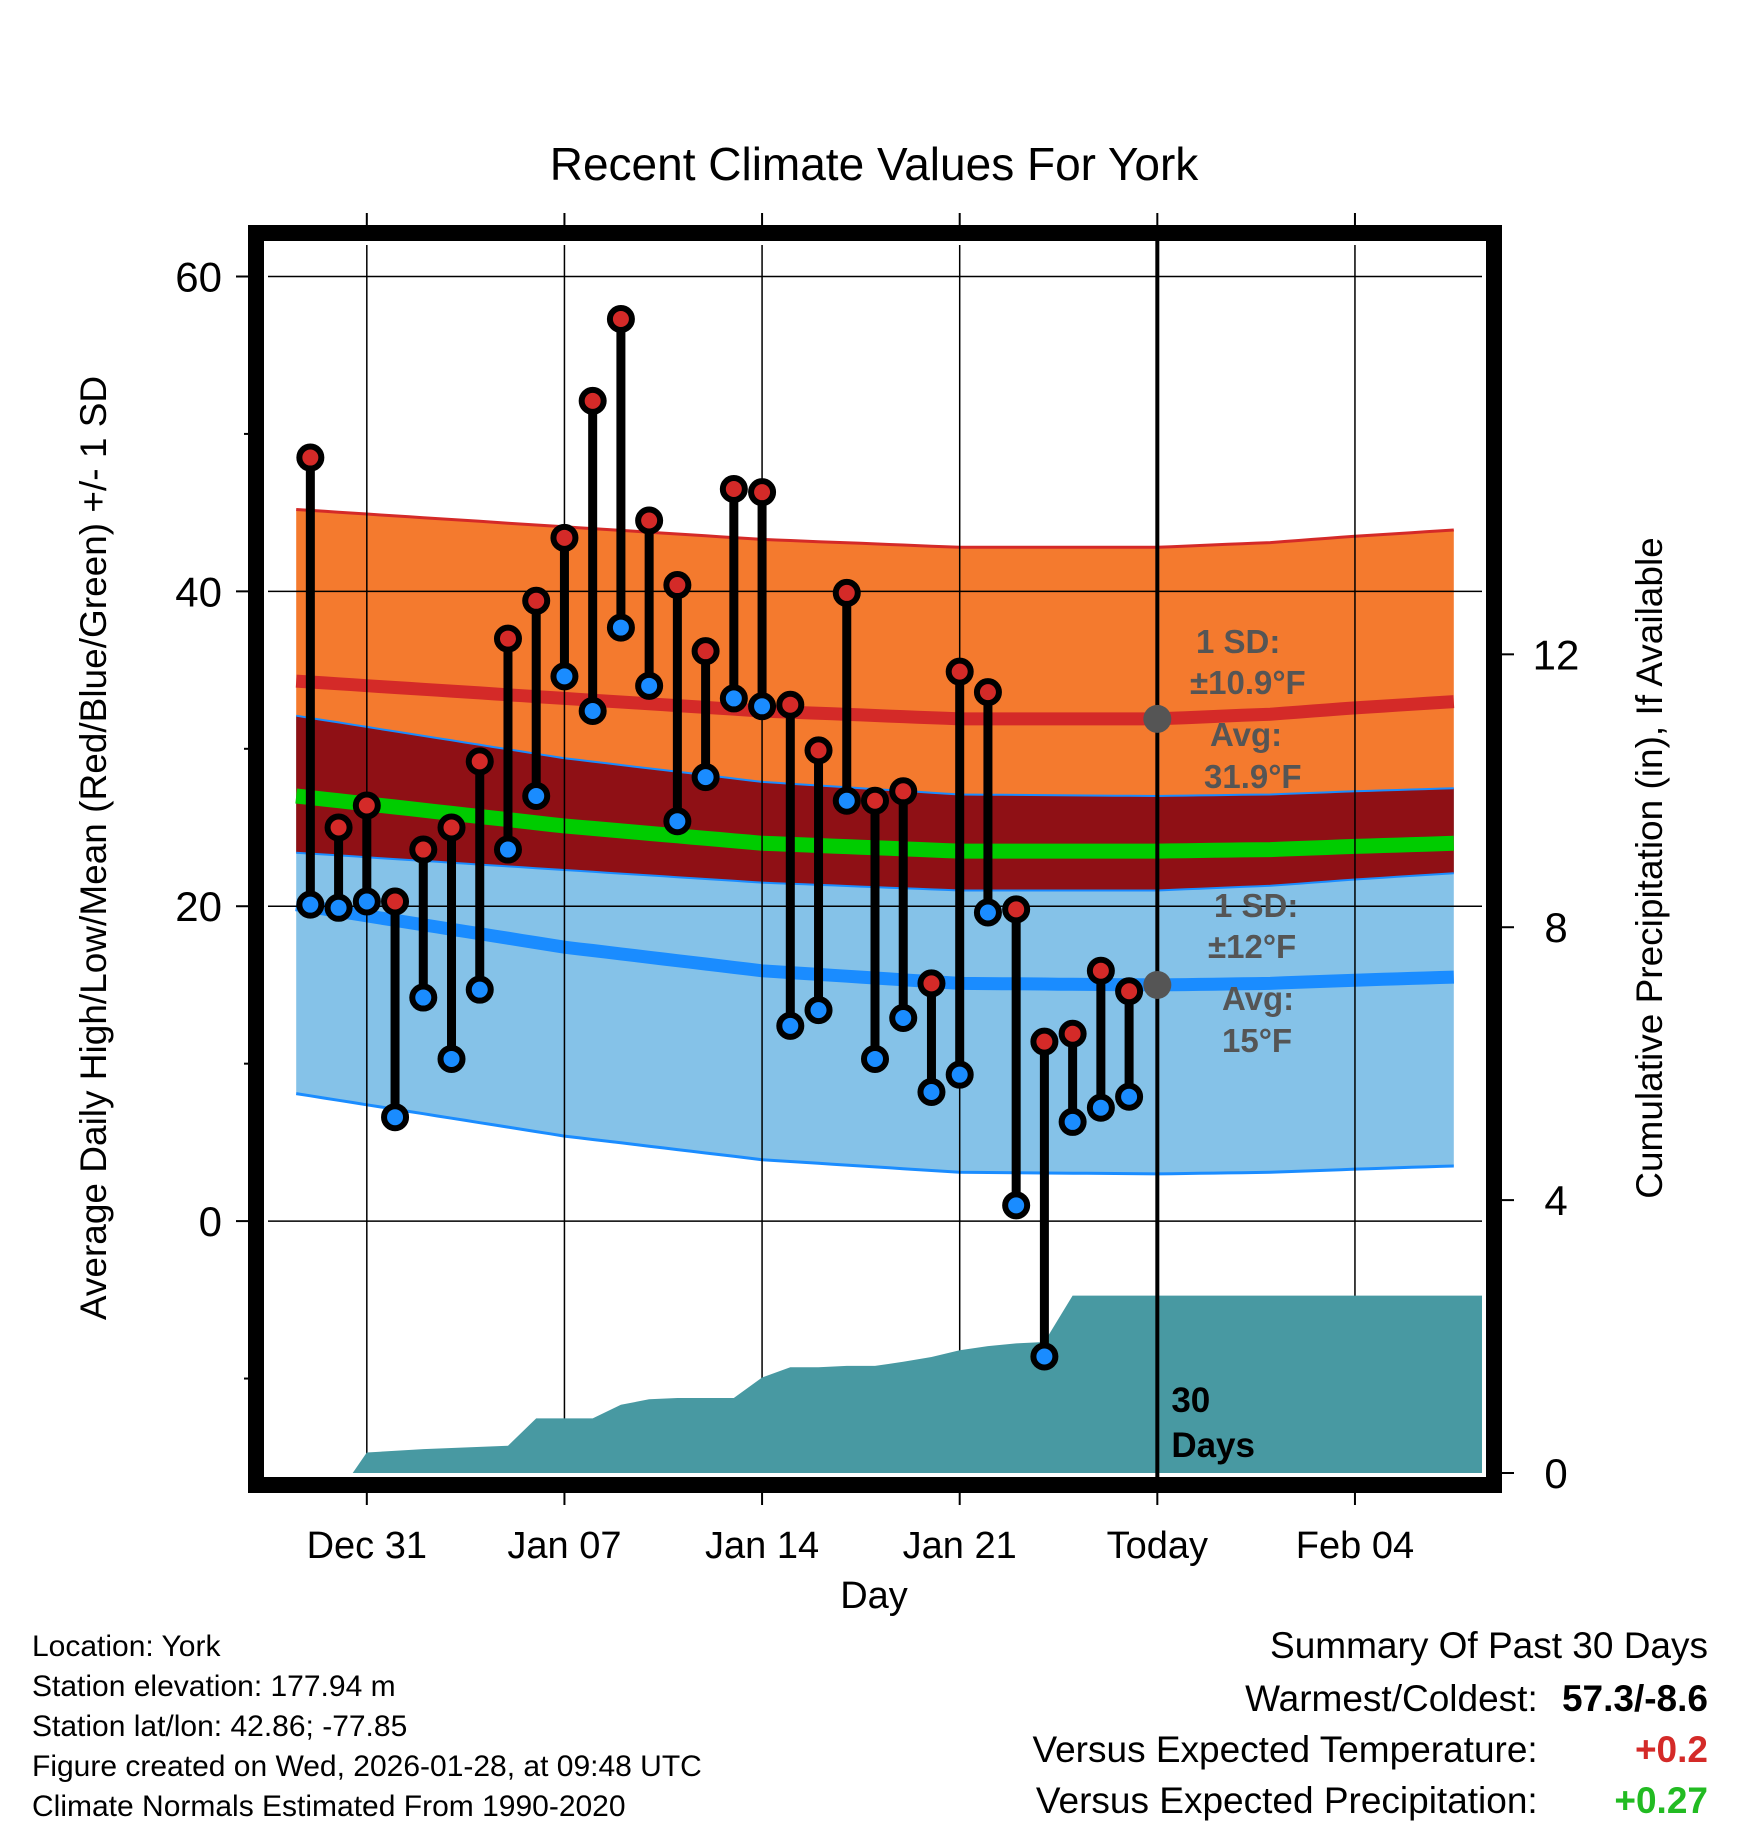  What do you see at coordinates (1190, 1400) in the screenshot?
I see `today-days-number: 30` at bounding box center [1190, 1400].